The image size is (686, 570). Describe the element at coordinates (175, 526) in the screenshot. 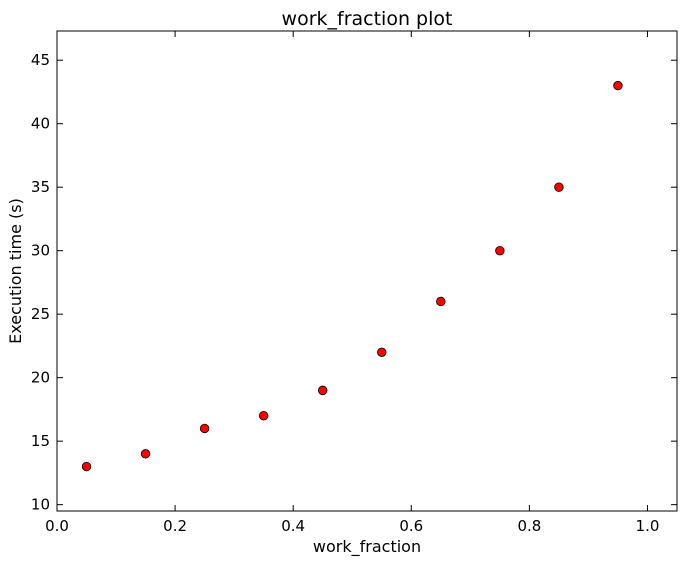

I see `x-tick-label: 0.2` at that location.